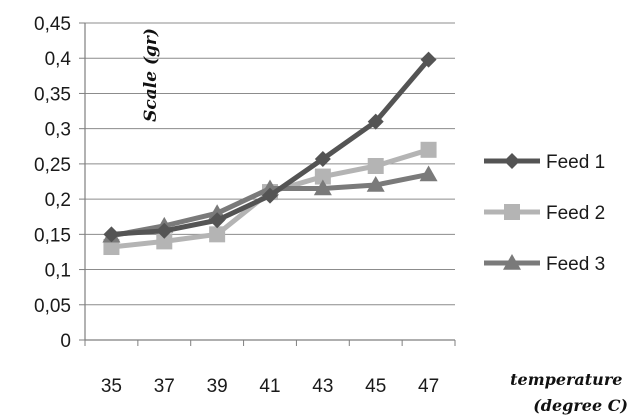 The width and height of the screenshot is (631, 415). Describe the element at coordinates (375, 386) in the screenshot. I see `x-tick-label: 45` at that location.